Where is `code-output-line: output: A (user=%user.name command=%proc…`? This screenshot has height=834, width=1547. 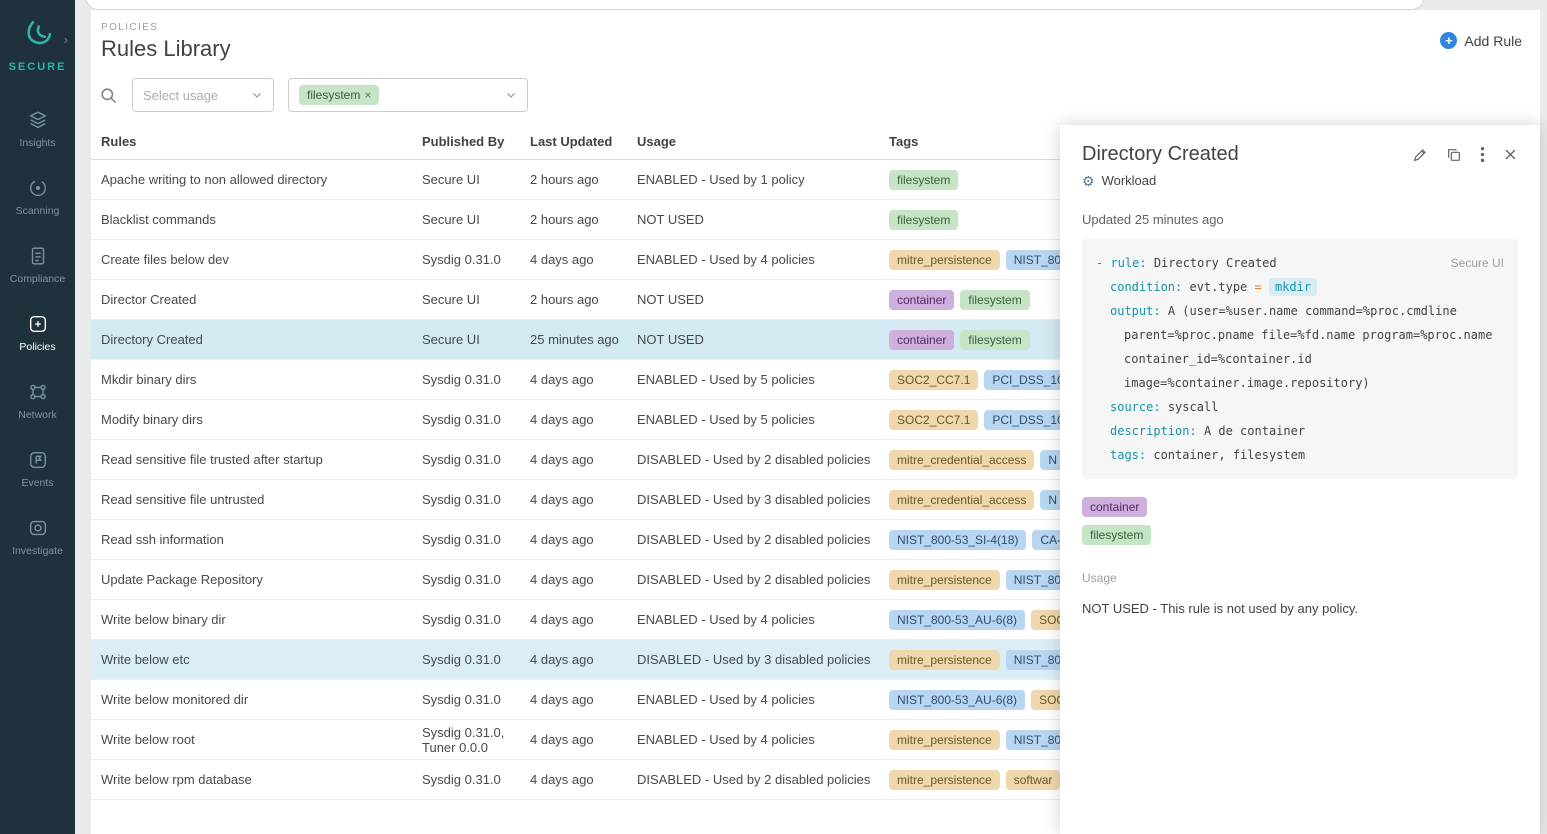
code-output-line: output: A (user=%user.name command=%proc… is located at coordinates (1307, 347).